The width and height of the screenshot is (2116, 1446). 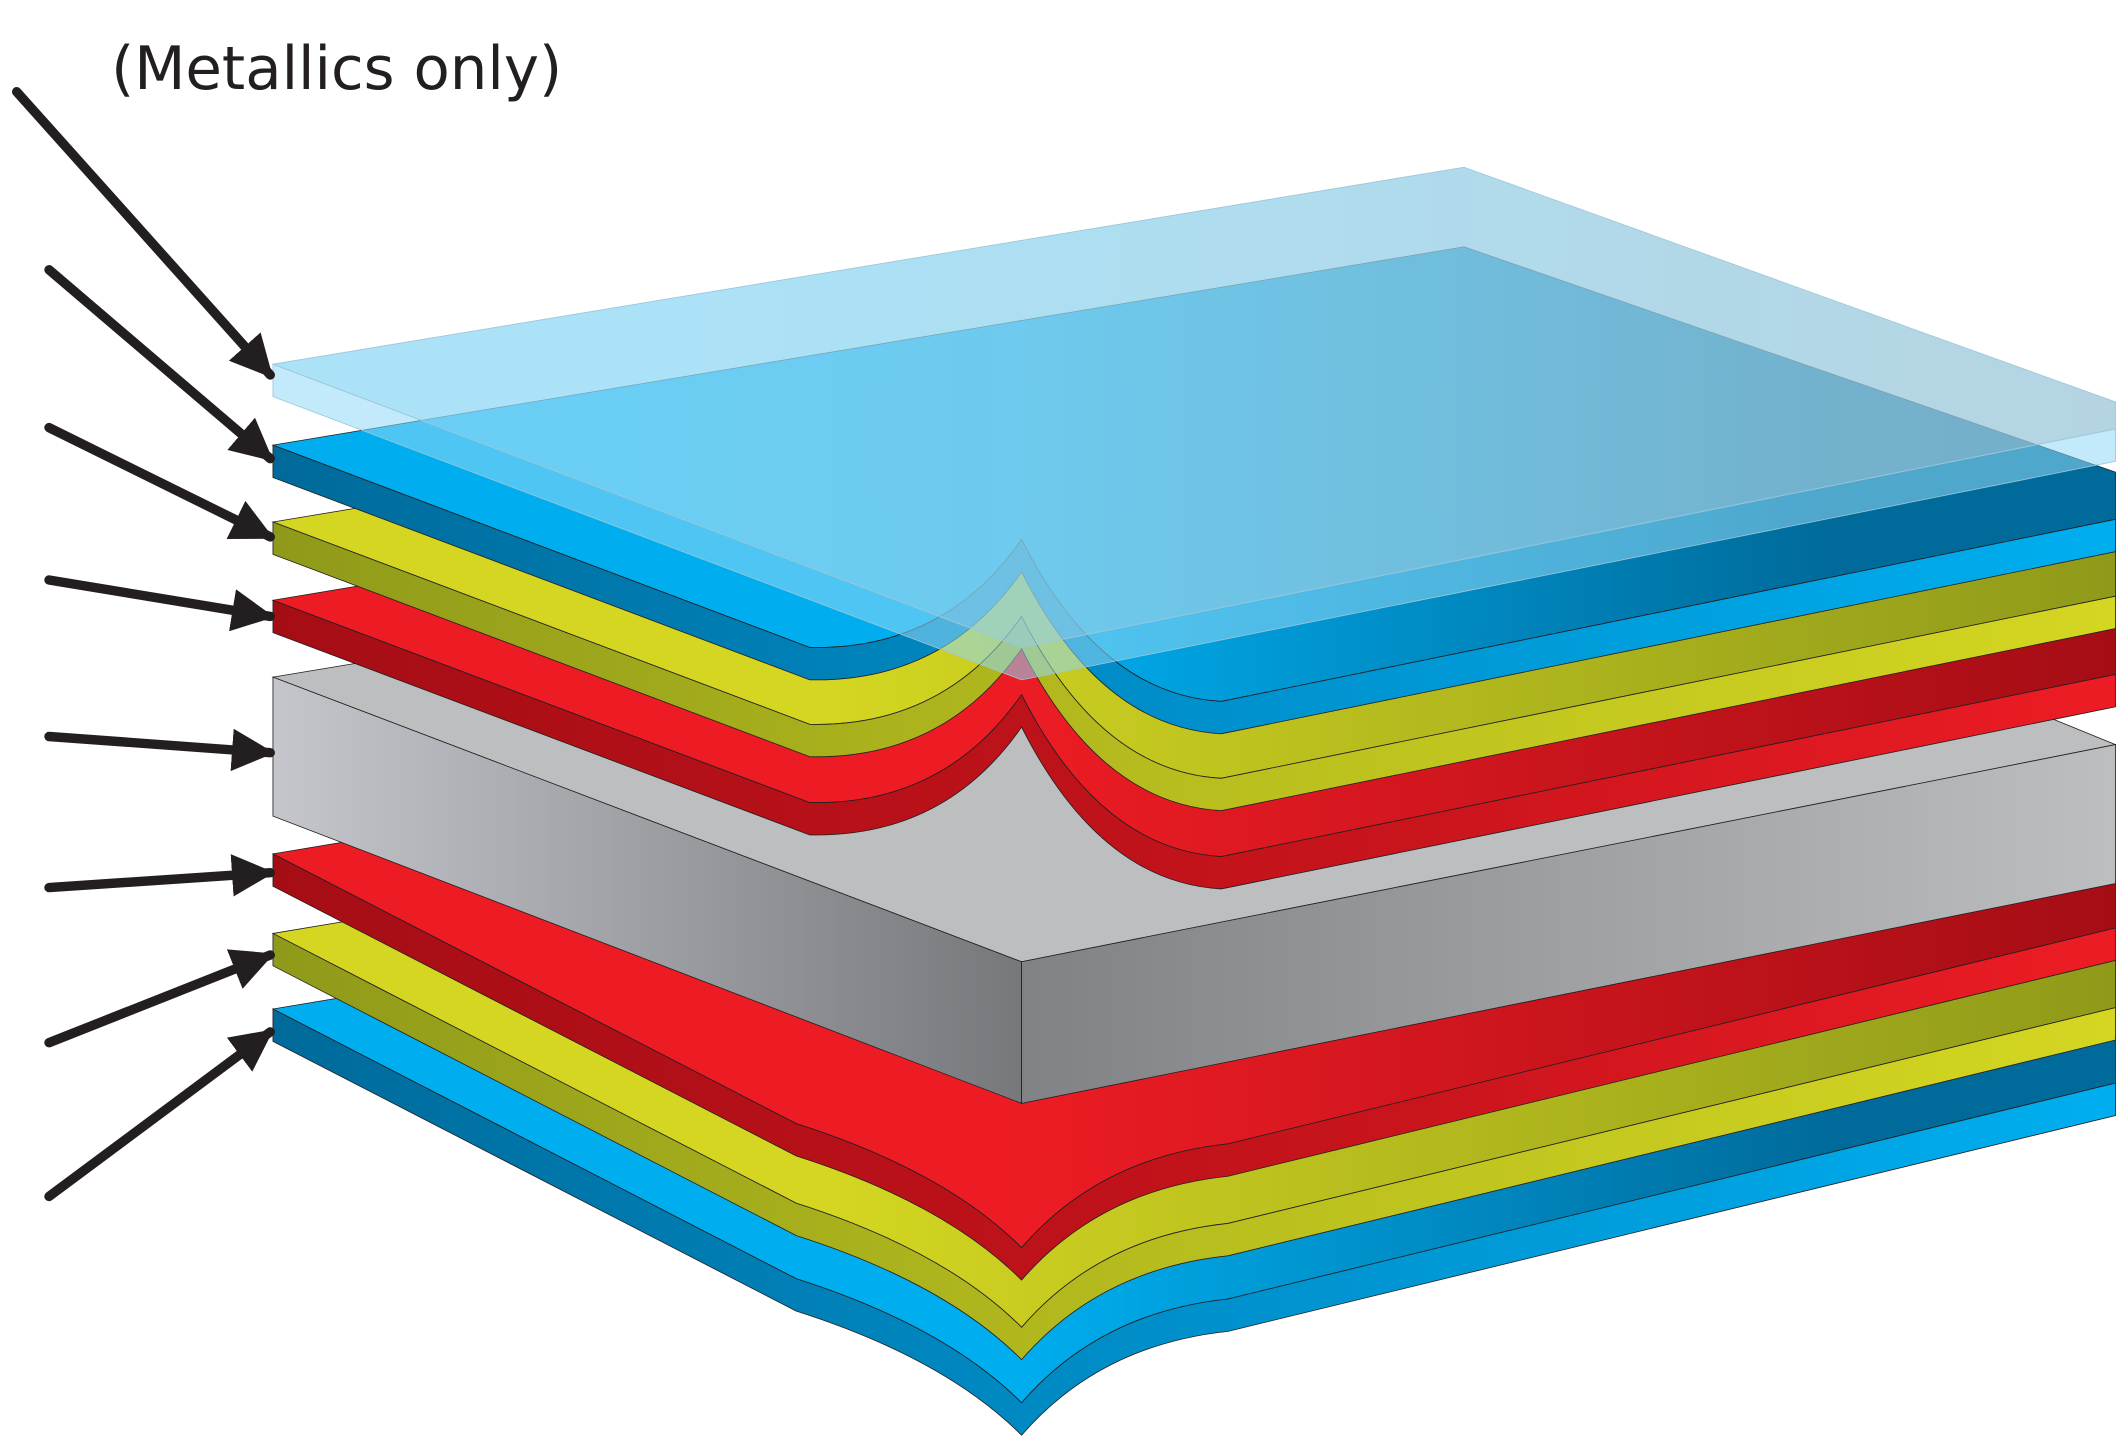 I want to click on caption: (Metallics only), so click(x=336, y=68).